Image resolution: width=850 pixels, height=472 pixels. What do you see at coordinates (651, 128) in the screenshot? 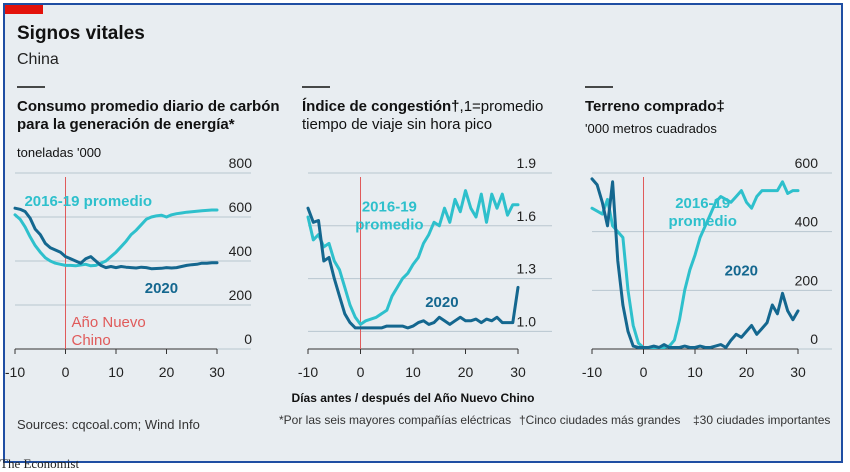
I see `panel3-unit: '000 metros cuadrados` at bounding box center [651, 128].